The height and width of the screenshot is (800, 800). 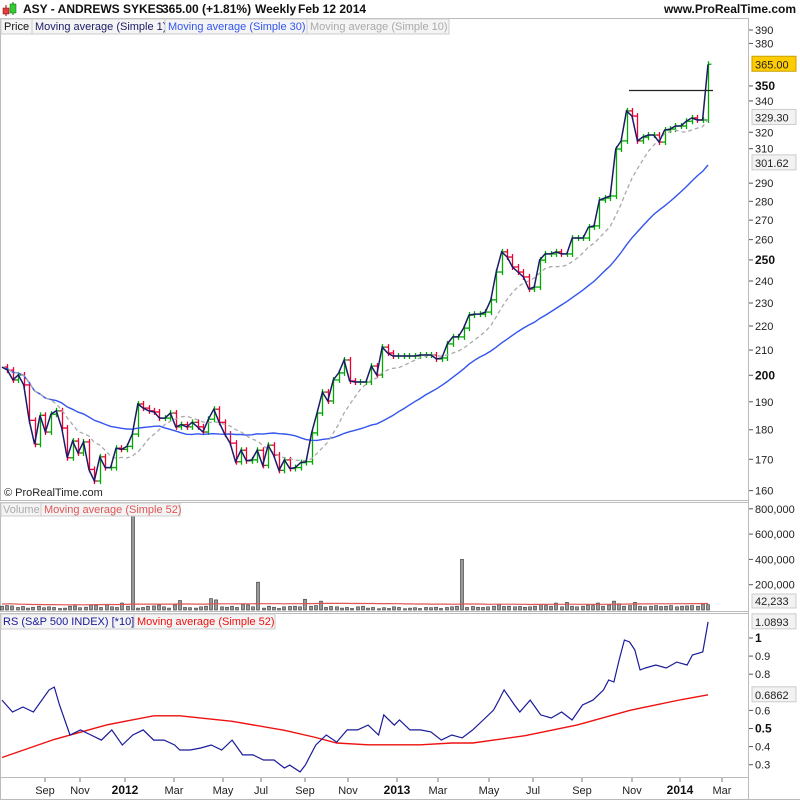 What do you see at coordinates (45, 791) in the screenshot?
I see `x-tick-label: Sep` at bounding box center [45, 791].